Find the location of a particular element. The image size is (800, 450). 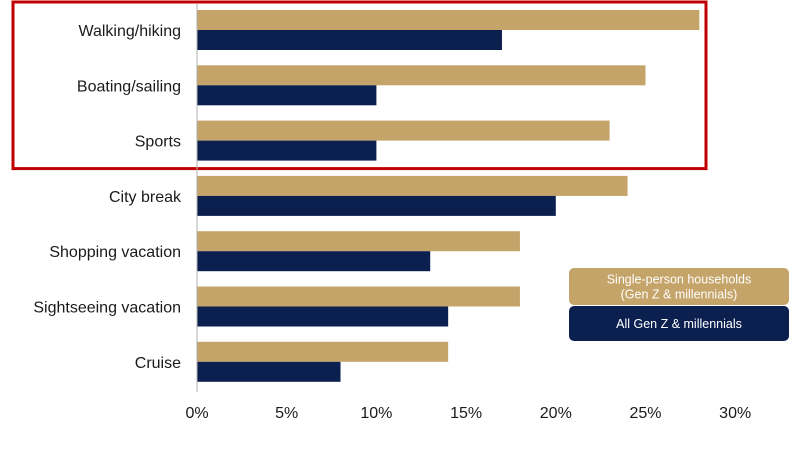

bar-shopping-vacation-all-gen-z-millennials is located at coordinates (314, 261).